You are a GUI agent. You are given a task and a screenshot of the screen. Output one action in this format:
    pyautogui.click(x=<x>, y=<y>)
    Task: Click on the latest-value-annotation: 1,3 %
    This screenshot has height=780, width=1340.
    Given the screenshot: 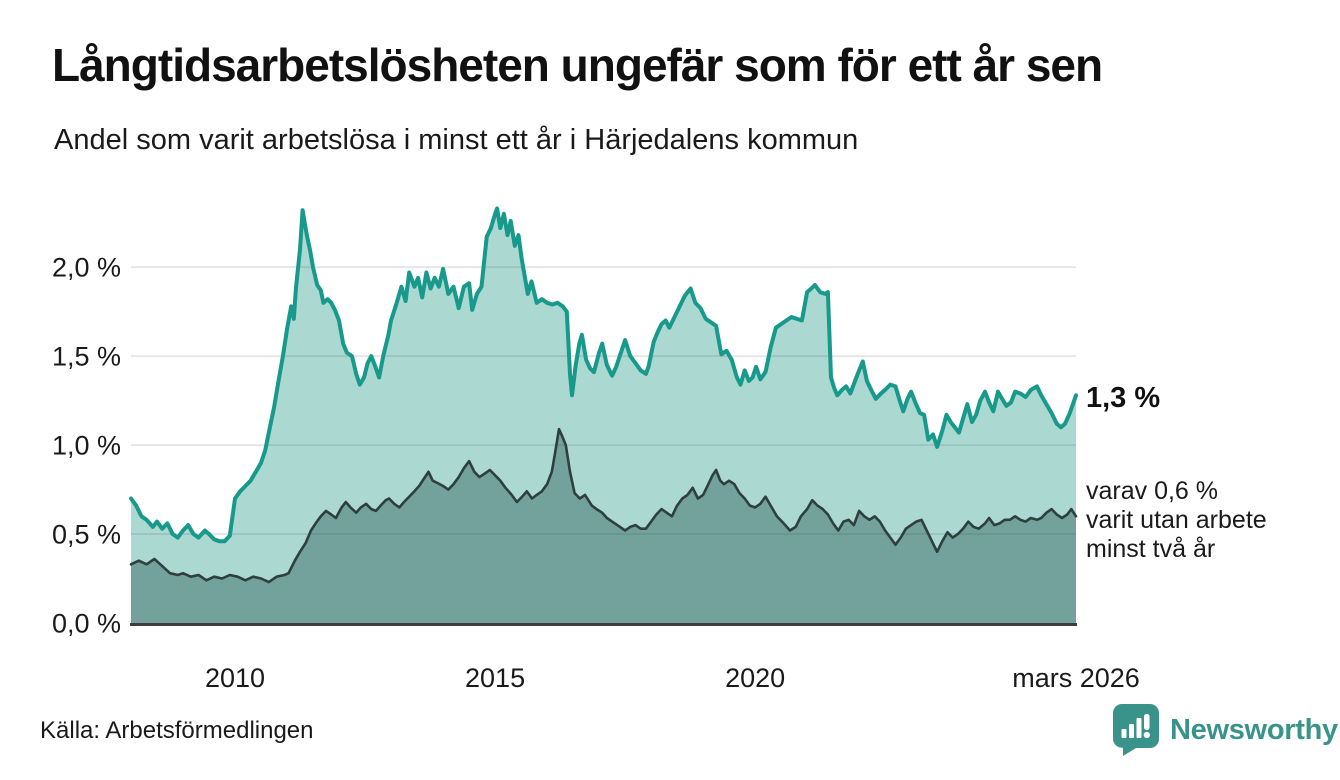 What is the action you would take?
    pyautogui.click(x=1123, y=398)
    